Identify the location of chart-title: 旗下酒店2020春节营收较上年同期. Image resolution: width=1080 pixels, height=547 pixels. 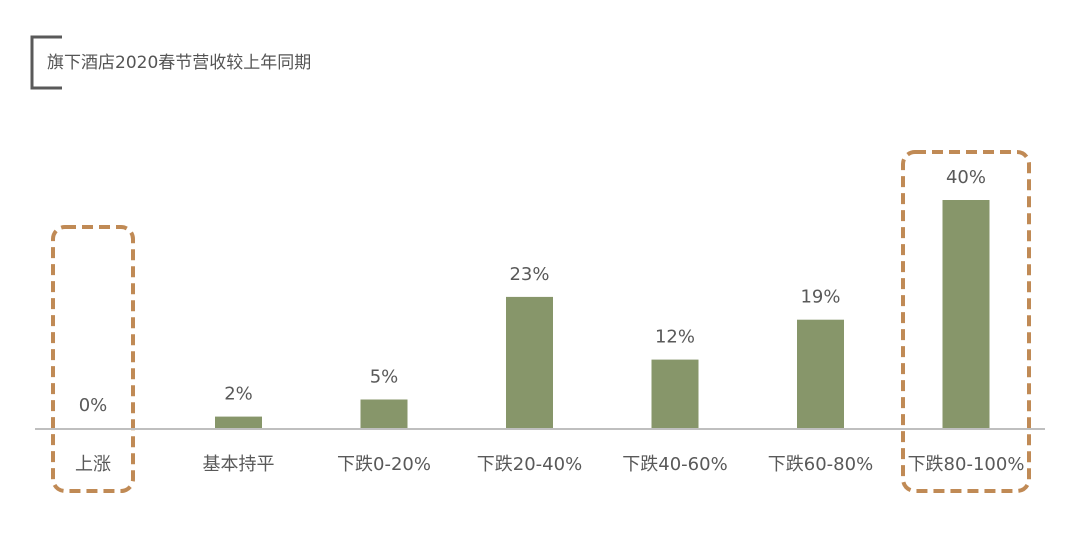
(179, 63).